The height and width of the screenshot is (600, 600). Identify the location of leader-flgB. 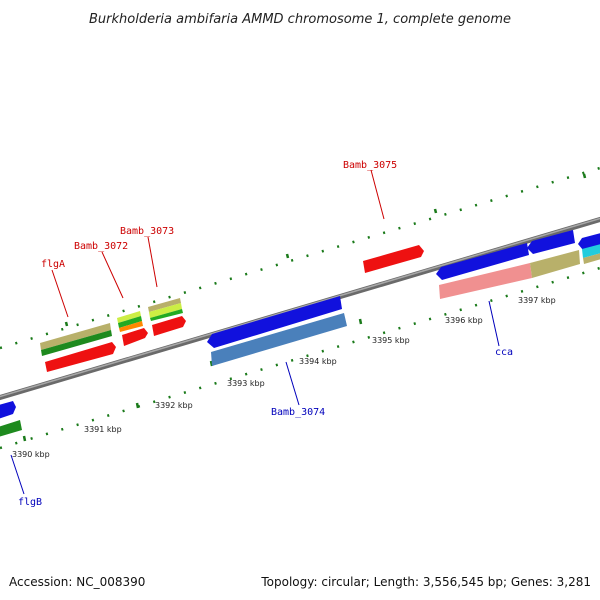
(17, 474).